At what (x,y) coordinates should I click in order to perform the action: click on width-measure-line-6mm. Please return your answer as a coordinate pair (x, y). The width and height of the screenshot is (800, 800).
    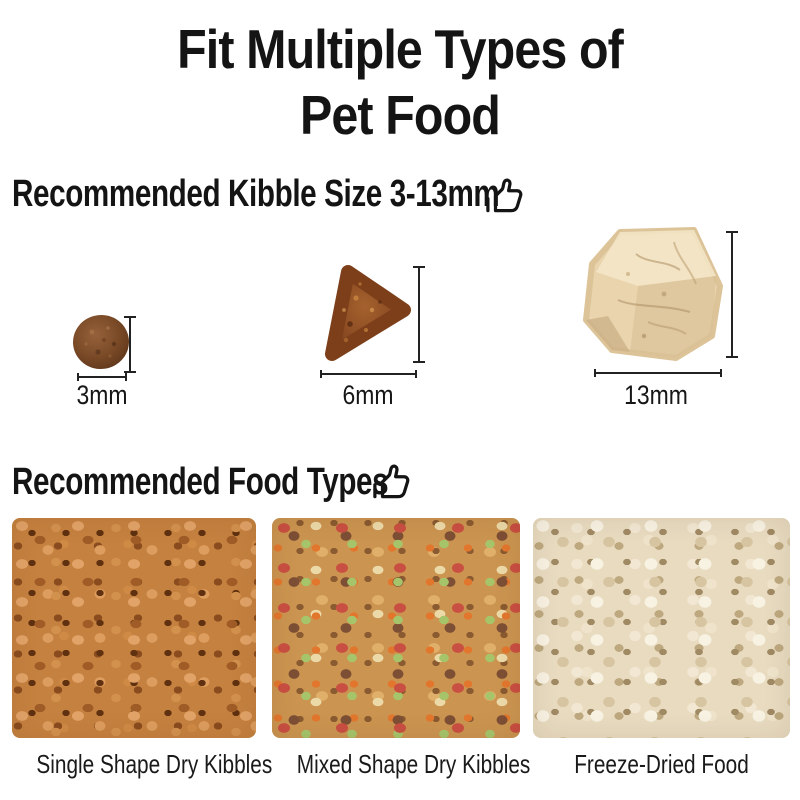
    Looking at the image, I should click on (368, 374).